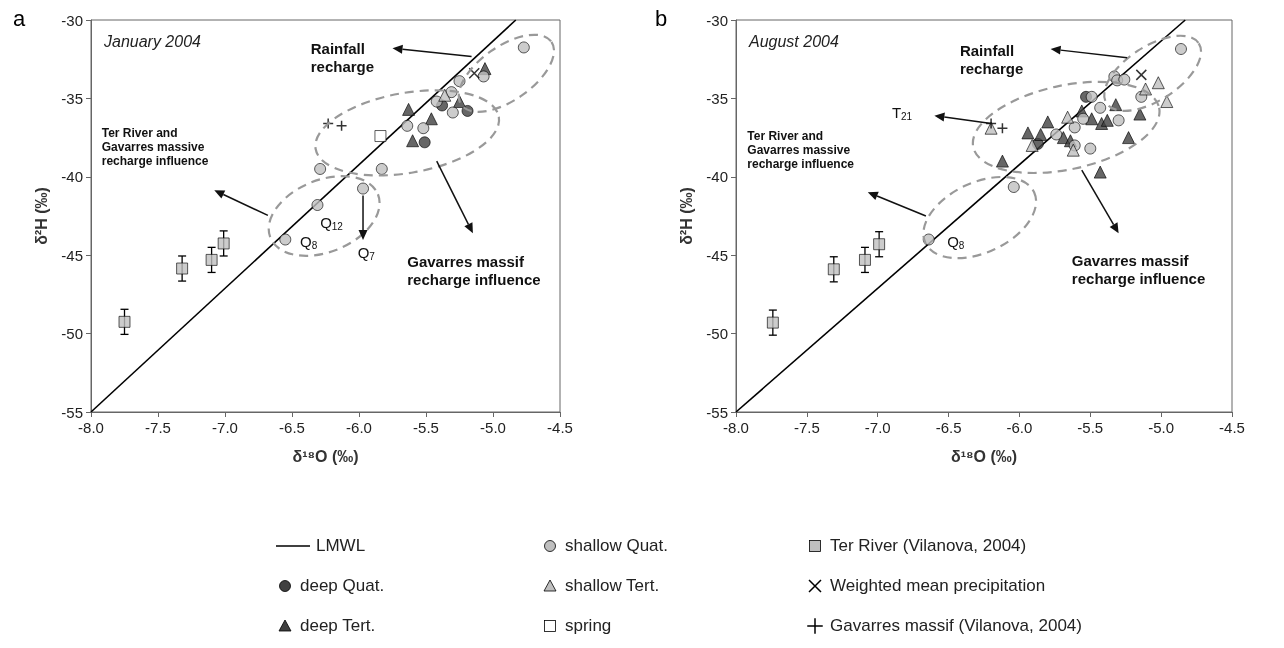 The height and width of the screenshot is (648, 1284). Describe the element at coordinates (616, 546) in the screenshot. I see `legend-label: shallow Quat.` at that location.